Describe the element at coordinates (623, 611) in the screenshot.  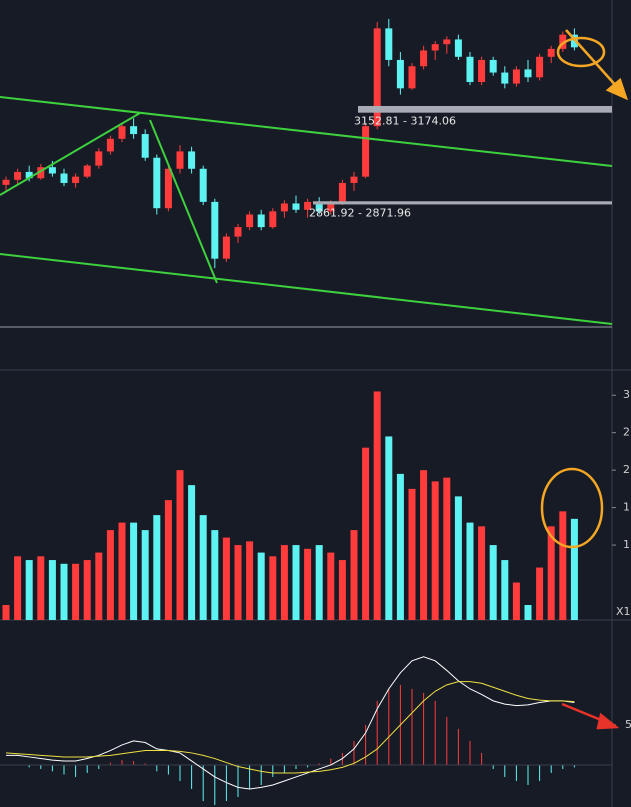
I see `volume-unit: X1` at that location.